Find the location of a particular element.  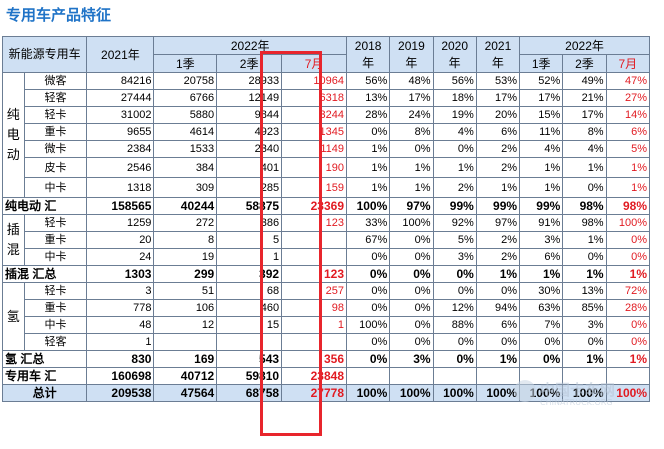

cell-s2019: 1% is located at coordinates (411, 187).